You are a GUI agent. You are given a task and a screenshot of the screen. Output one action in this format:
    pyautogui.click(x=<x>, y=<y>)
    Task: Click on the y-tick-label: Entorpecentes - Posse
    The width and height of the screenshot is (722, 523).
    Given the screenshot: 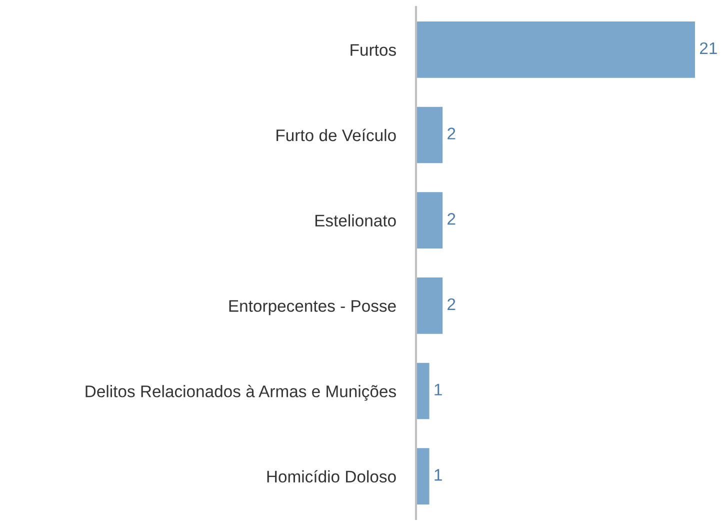 What is the action you would take?
    pyautogui.click(x=312, y=308)
    